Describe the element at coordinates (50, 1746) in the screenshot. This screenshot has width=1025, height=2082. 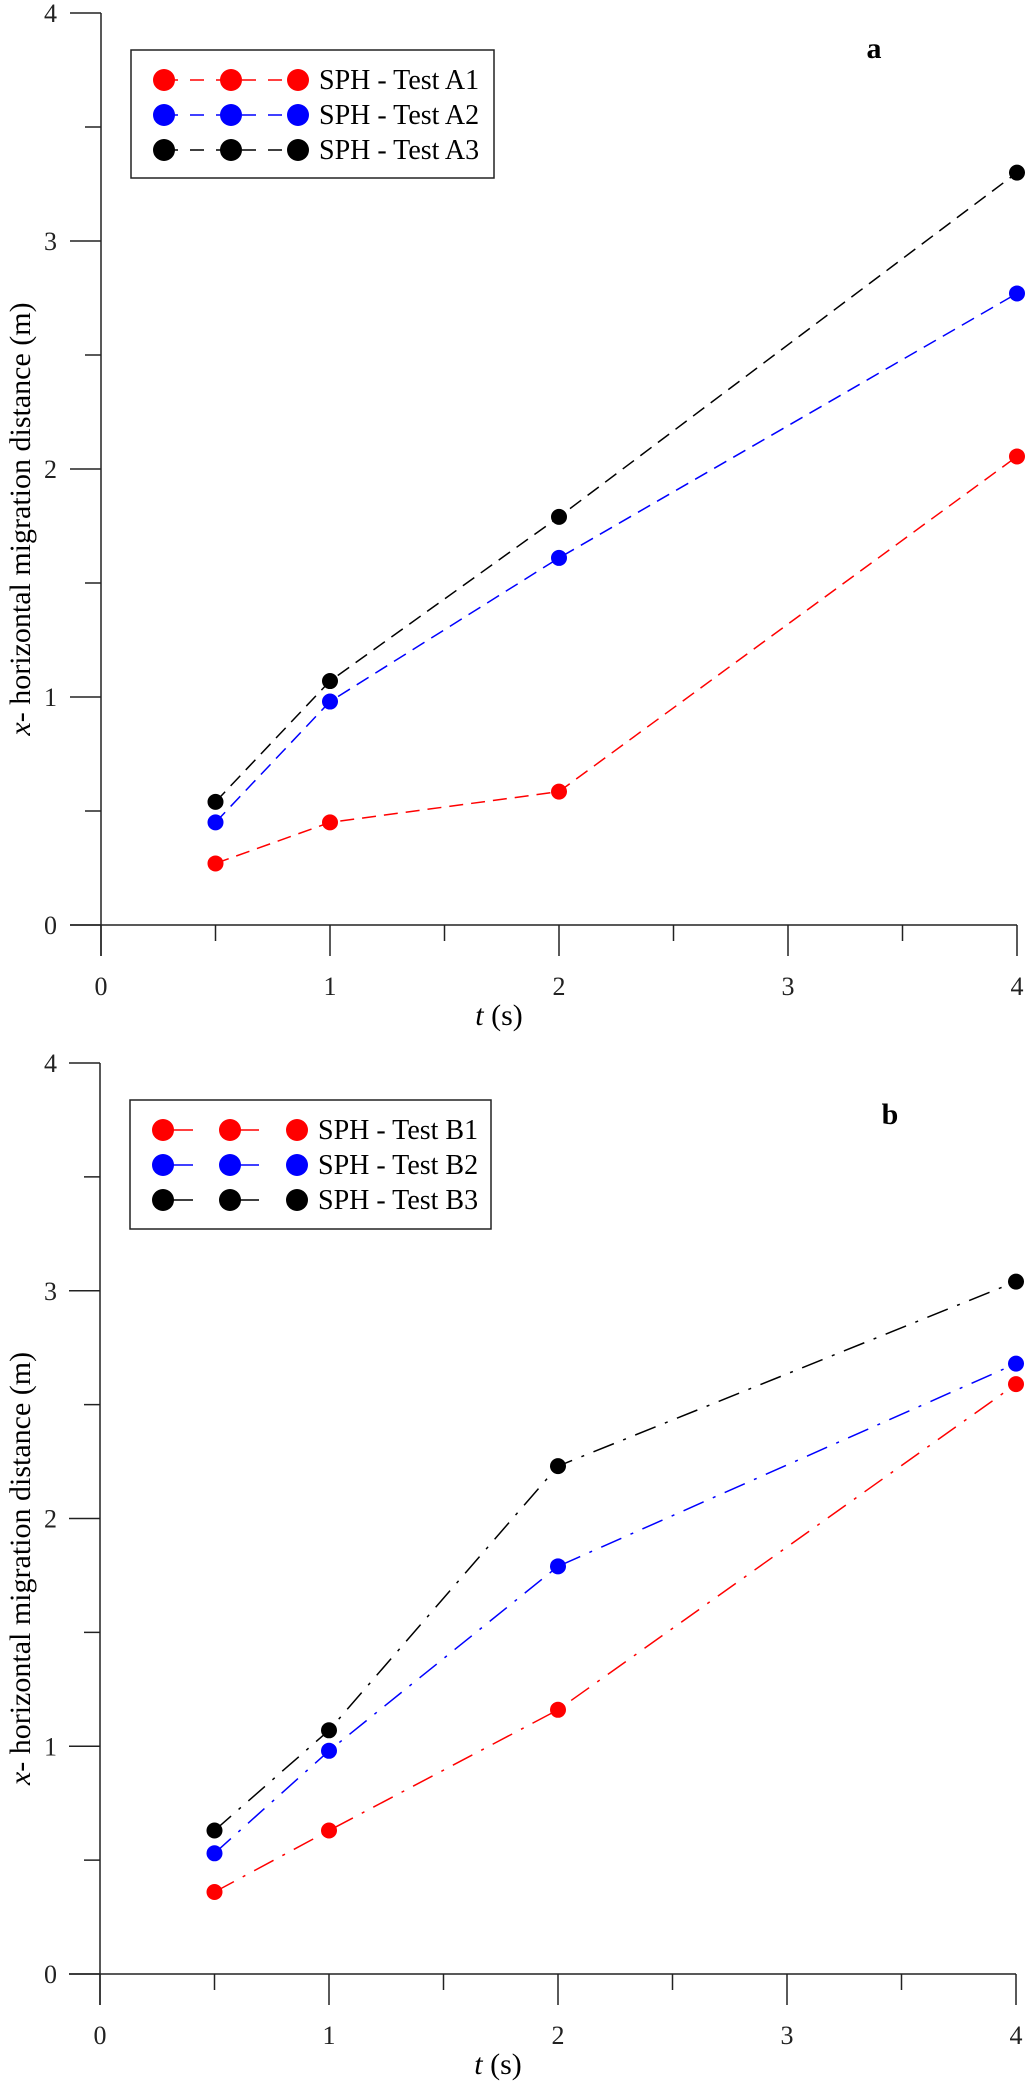
I see `y-tick-label: 1` at that location.